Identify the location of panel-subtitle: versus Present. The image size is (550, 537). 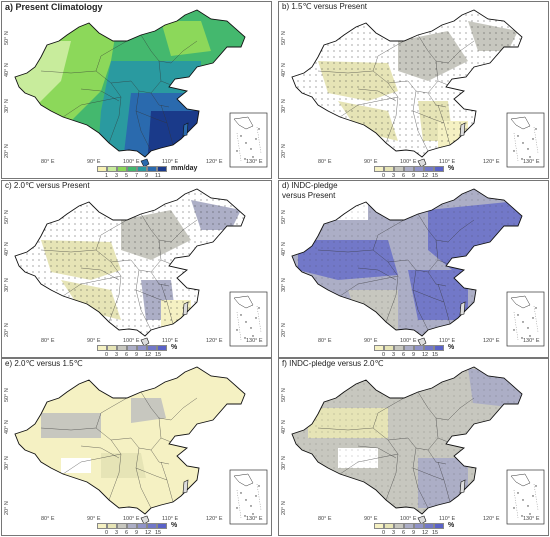
(309, 195).